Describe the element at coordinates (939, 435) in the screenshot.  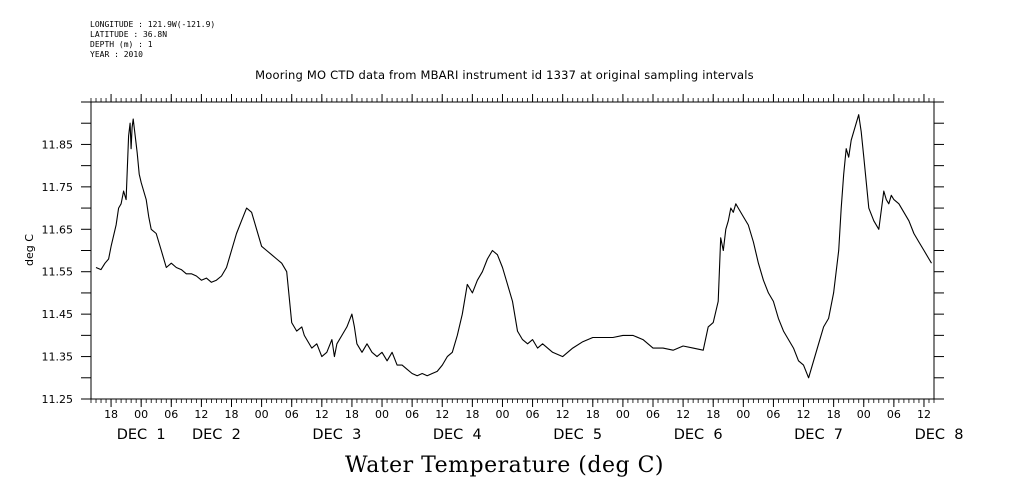
I see `x-day-label: DEC 8` at that location.